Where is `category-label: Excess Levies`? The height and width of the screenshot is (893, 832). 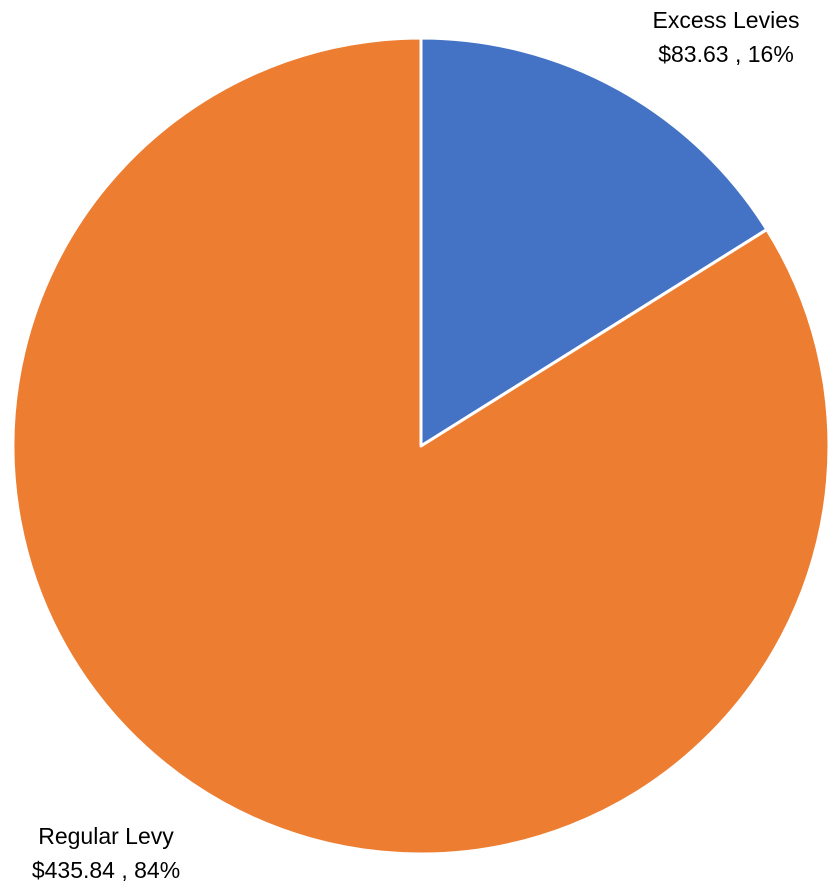 category-label: Excess Levies is located at coordinates (725, 20).